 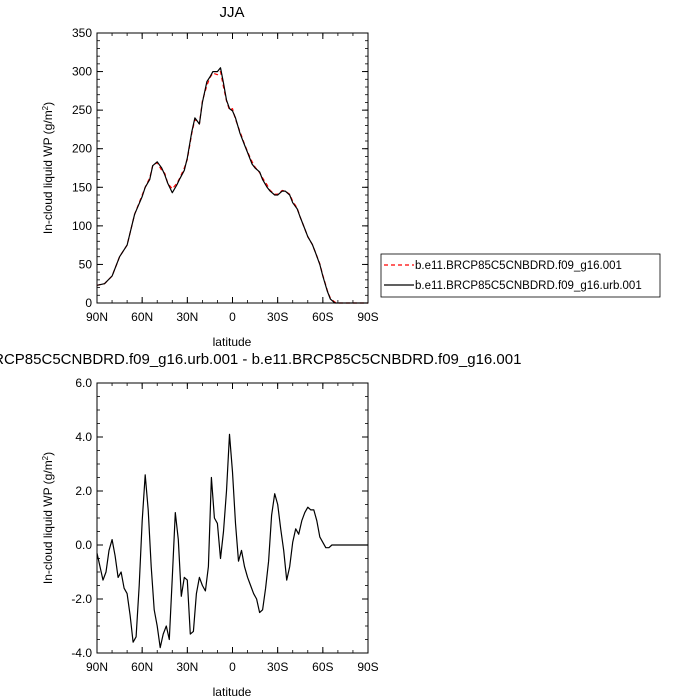 What do you see at coordinates (88, 303) in the screenshot?
I see `top-y-tick-label: 0` at bounding box center [88, 303].